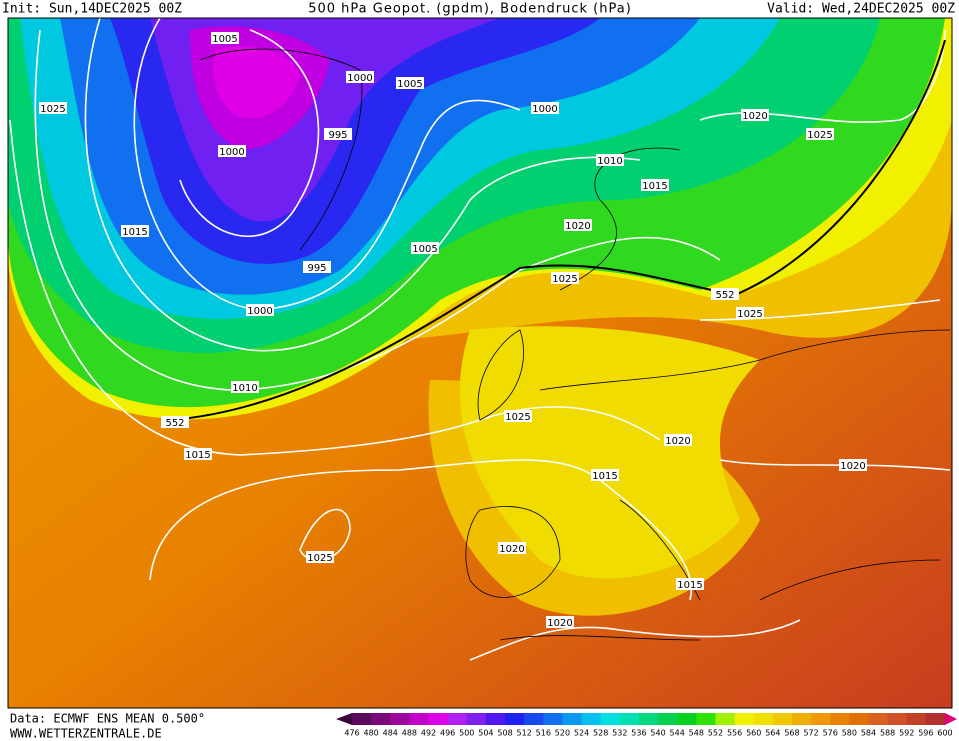  What do you see at coordinates (830, 733) in the screenshot?
I see `scale-label: 576` at bounding box center [830, 733].